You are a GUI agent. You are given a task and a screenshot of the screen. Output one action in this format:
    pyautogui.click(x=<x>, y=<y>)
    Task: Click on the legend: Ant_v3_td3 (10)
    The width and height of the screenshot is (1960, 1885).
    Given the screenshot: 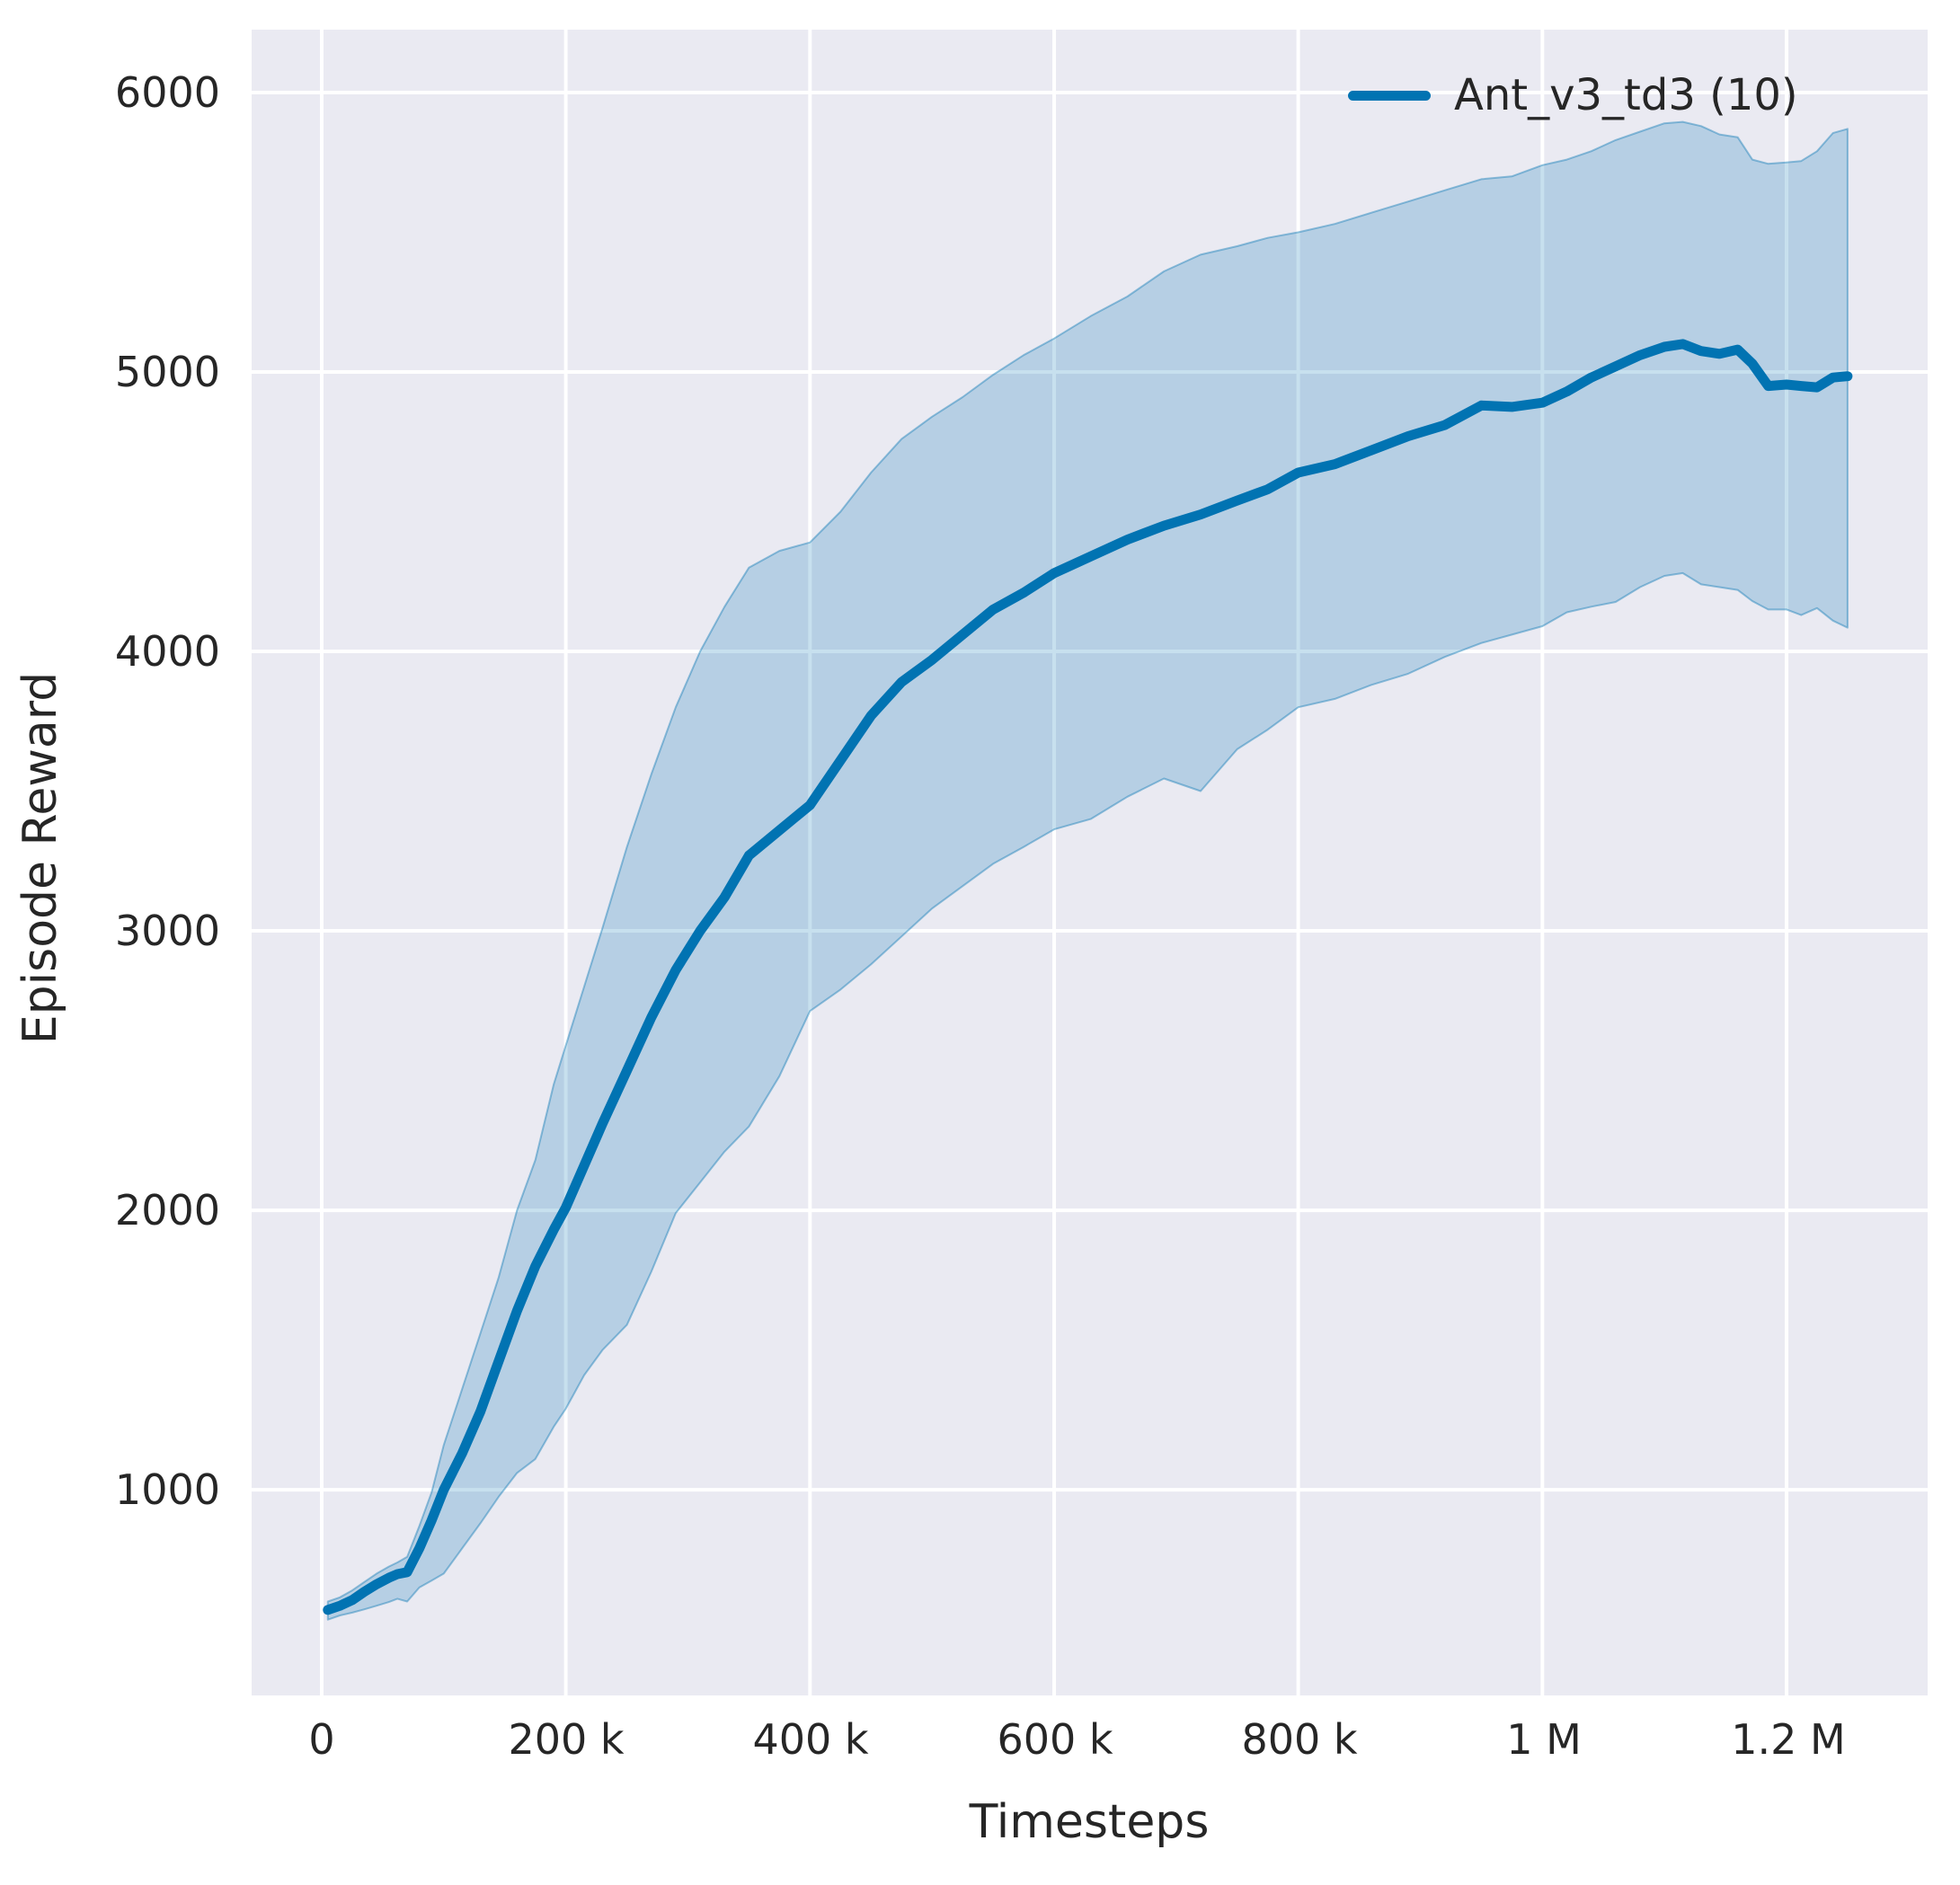 What is the action you would take?
    pyautogui.click(x=1573, y=95)
    